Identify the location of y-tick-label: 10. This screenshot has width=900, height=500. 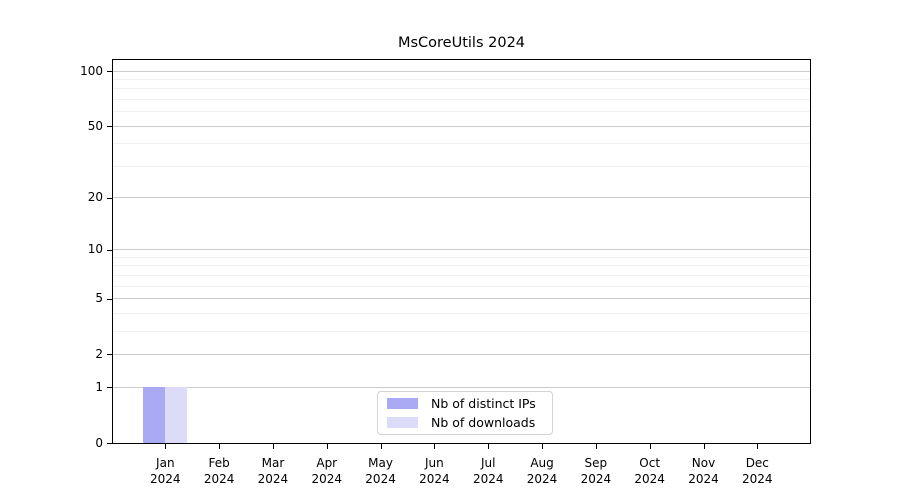
(95, 249).